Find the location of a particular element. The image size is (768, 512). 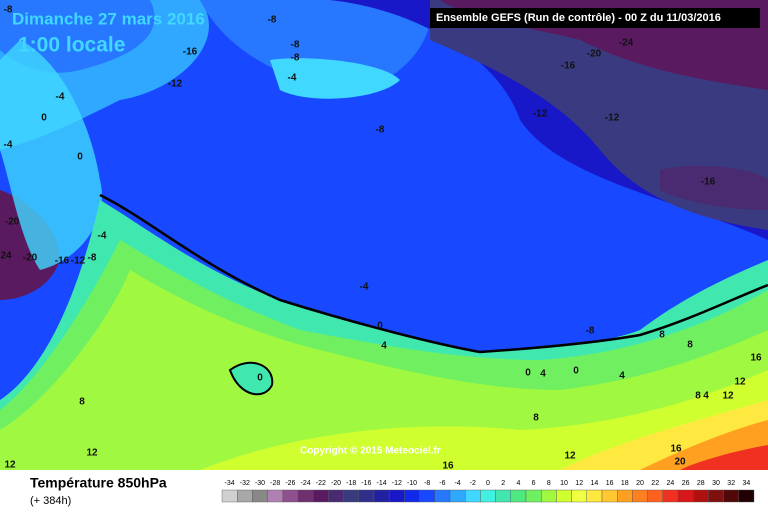

legend-label: -12 is located at coordinates (397, 483).